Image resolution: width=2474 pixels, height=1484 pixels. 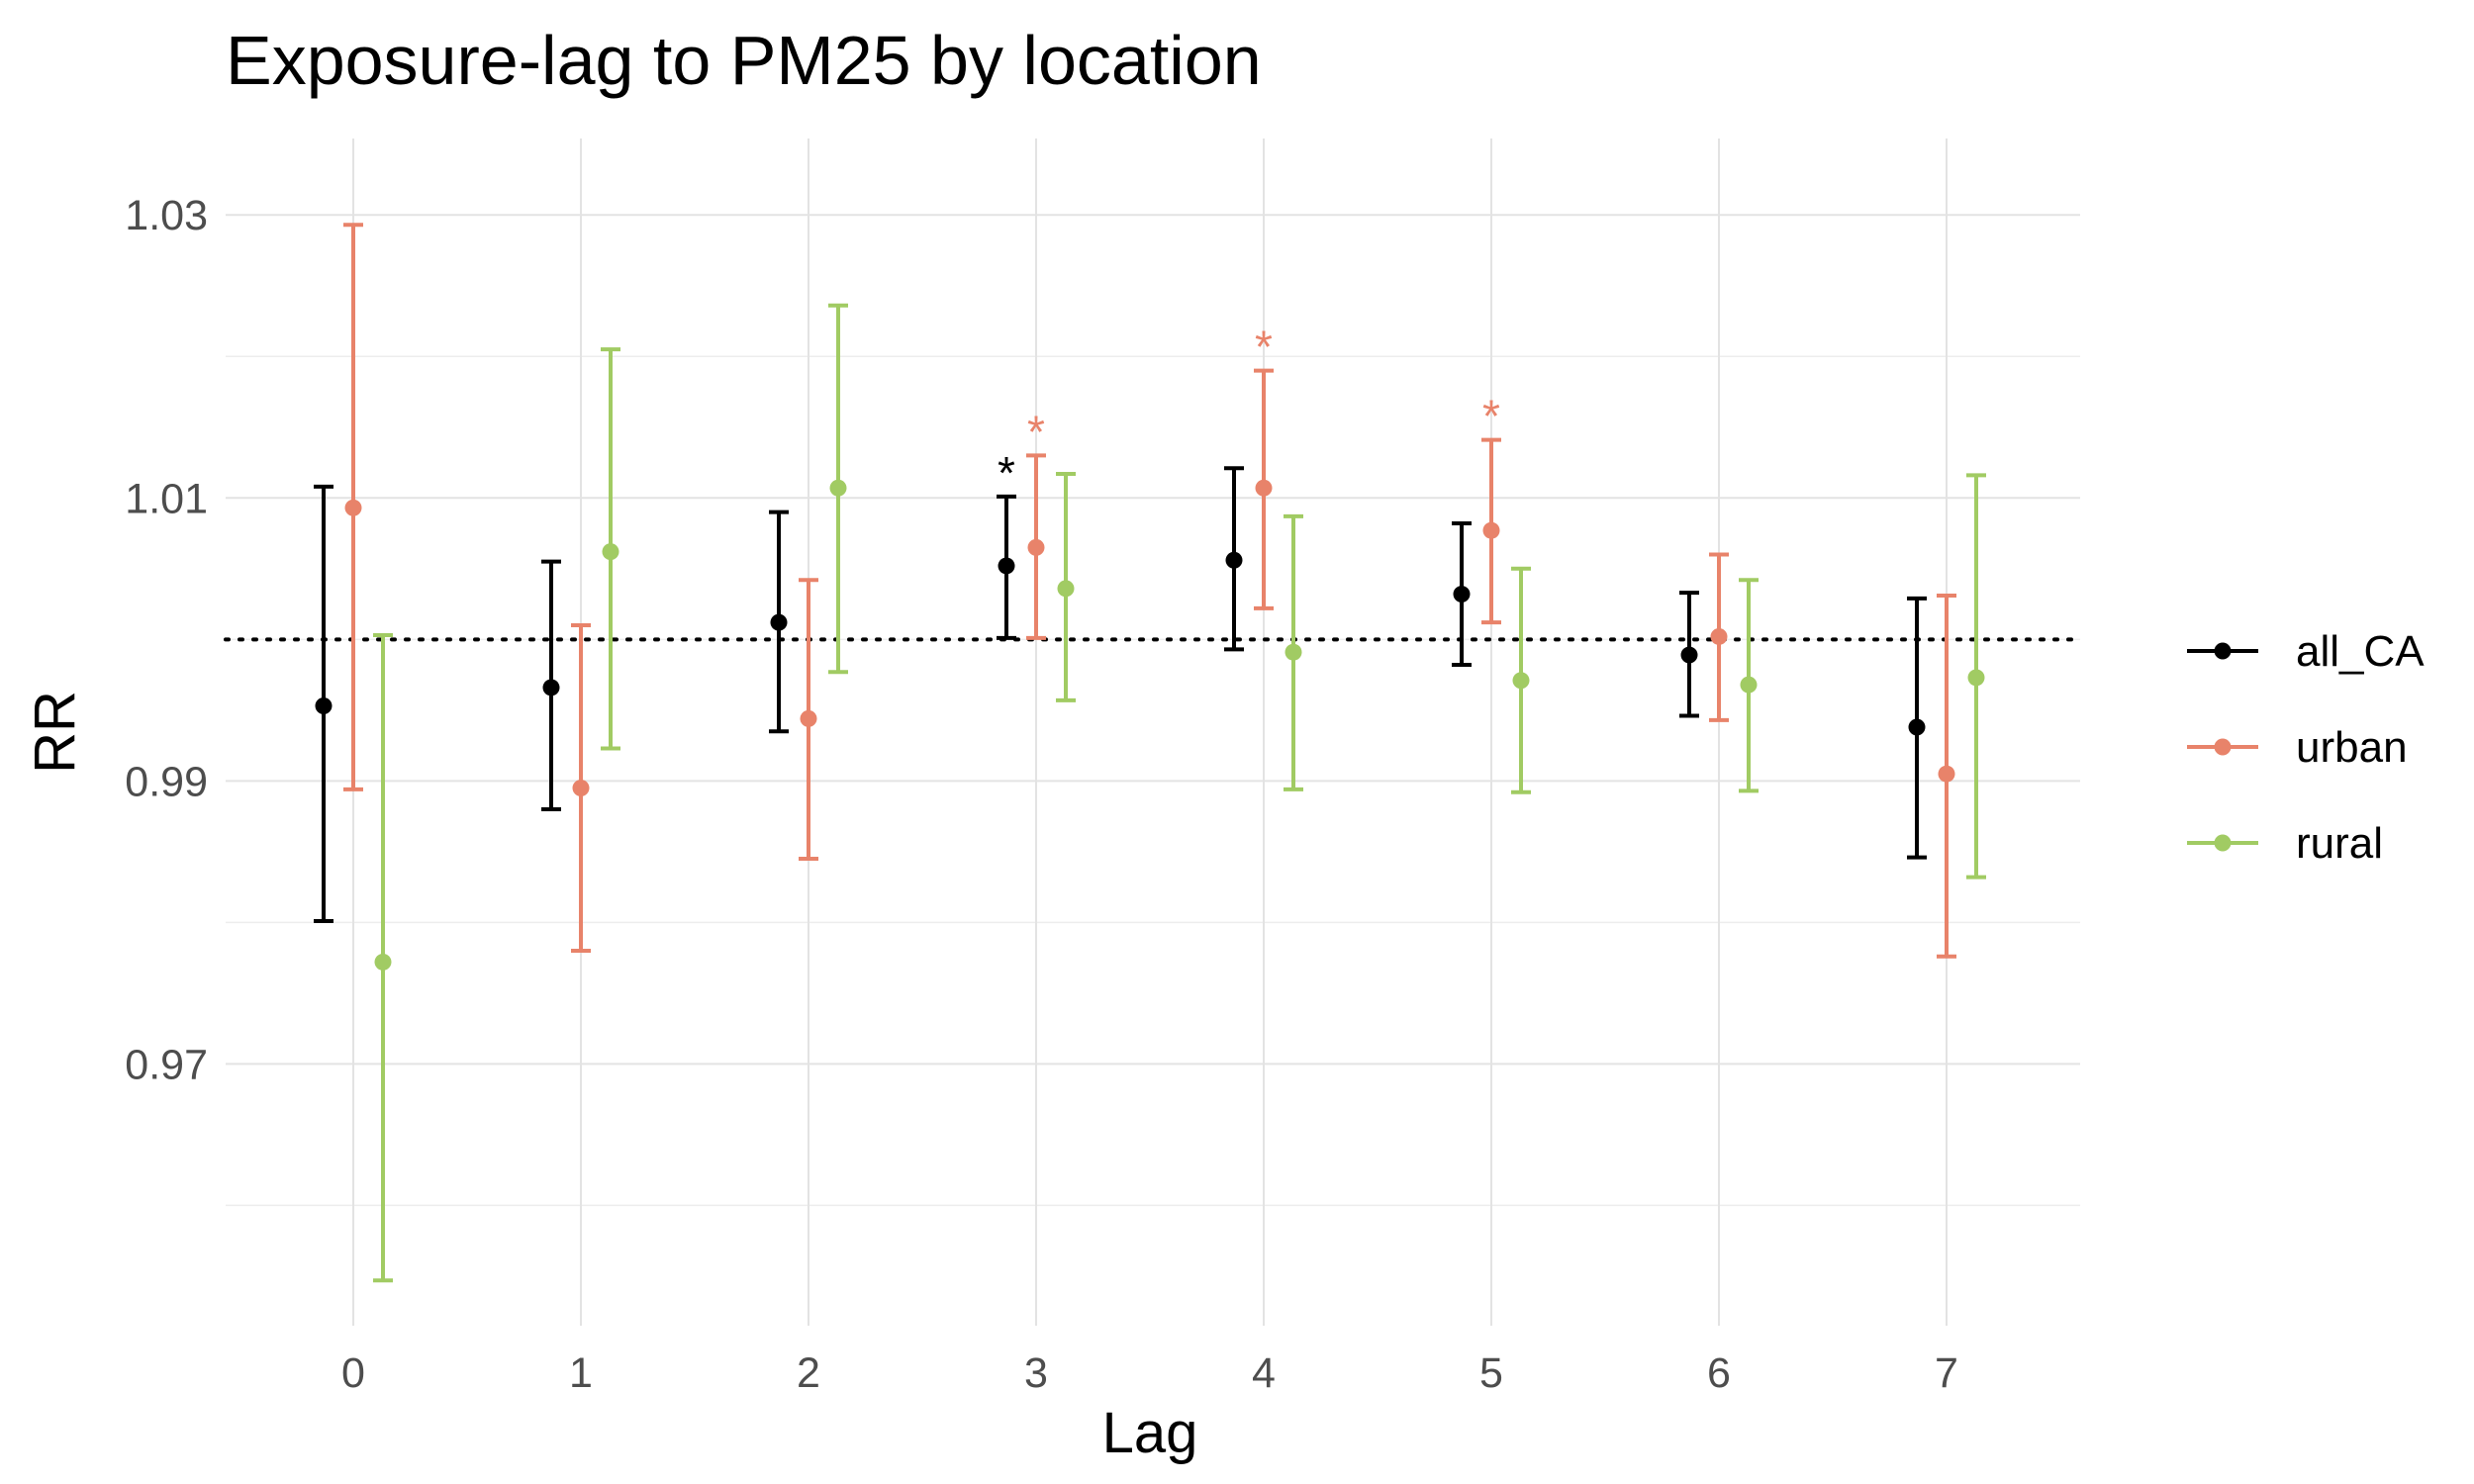 I want to click on y-axis-title: RR, so click(x=55, y=732).